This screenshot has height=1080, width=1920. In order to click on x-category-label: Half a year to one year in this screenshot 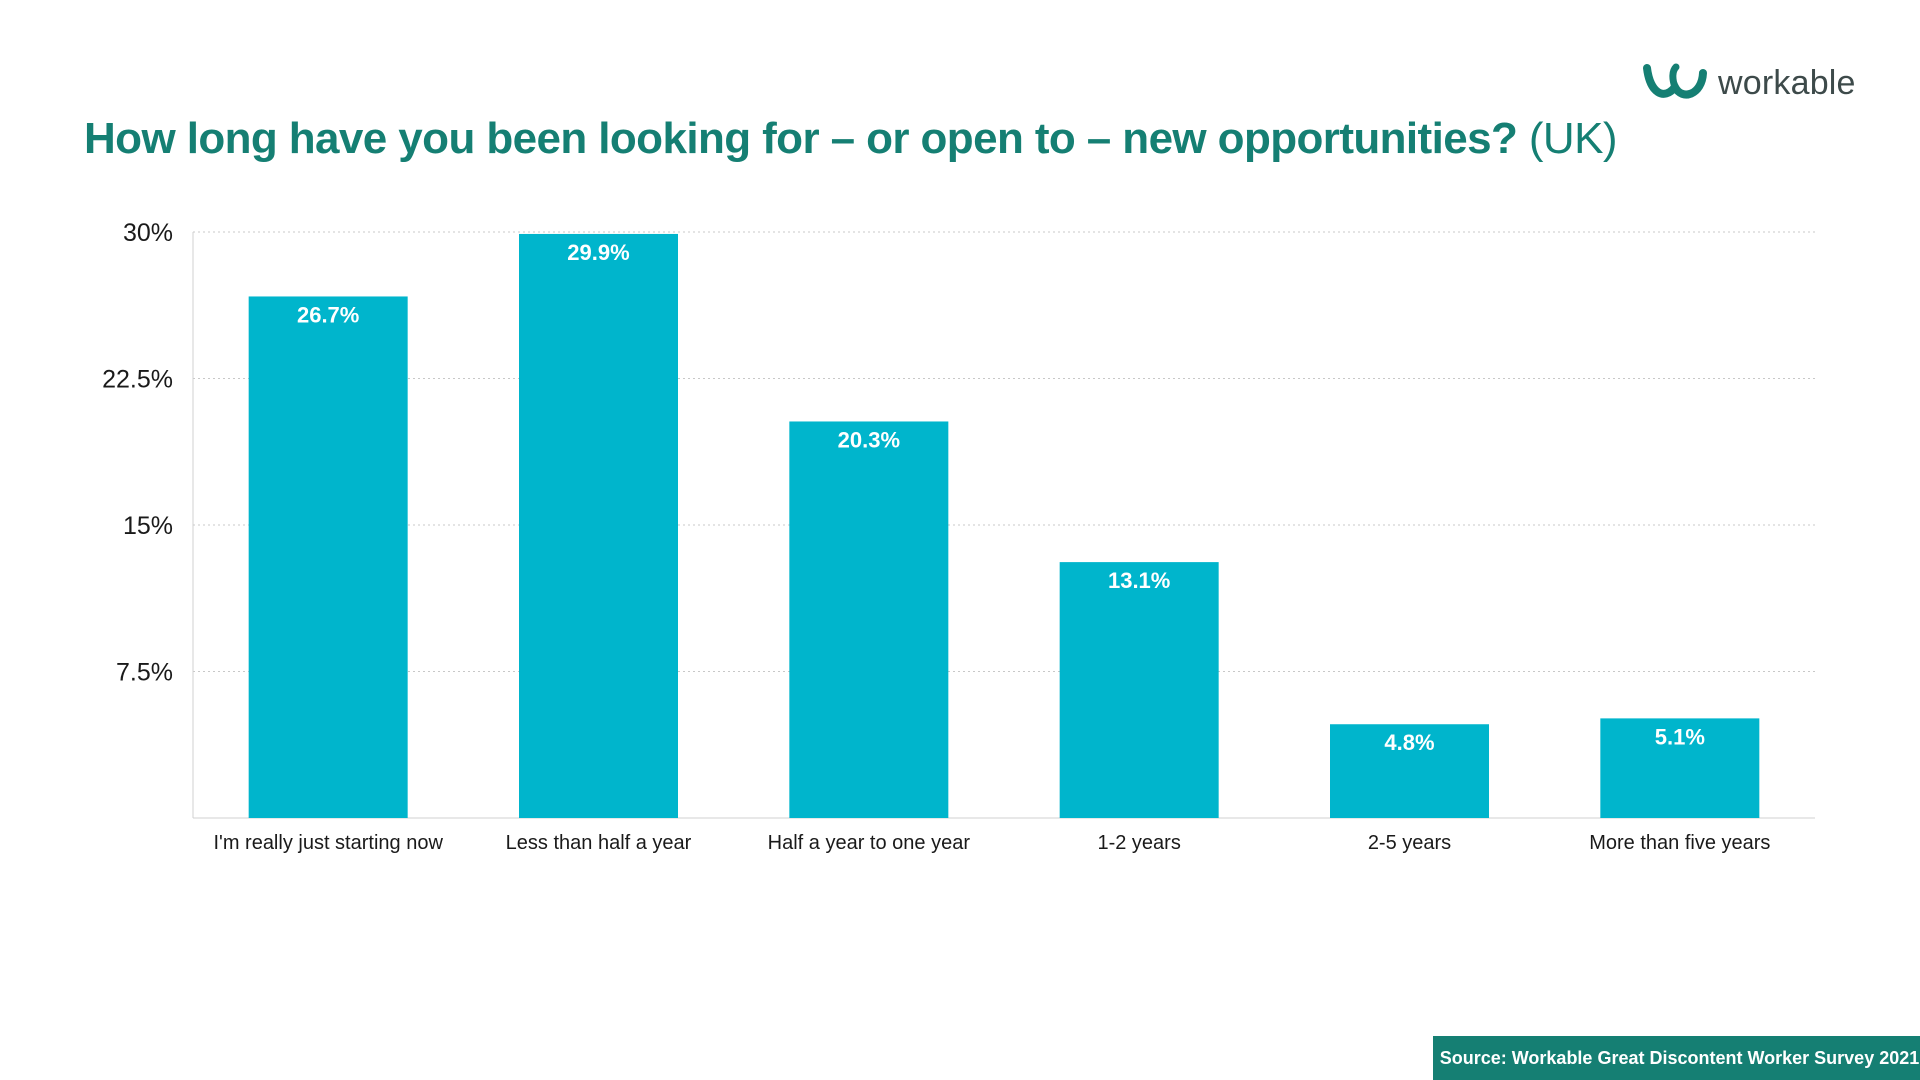, I will do `click(869, 843)`.